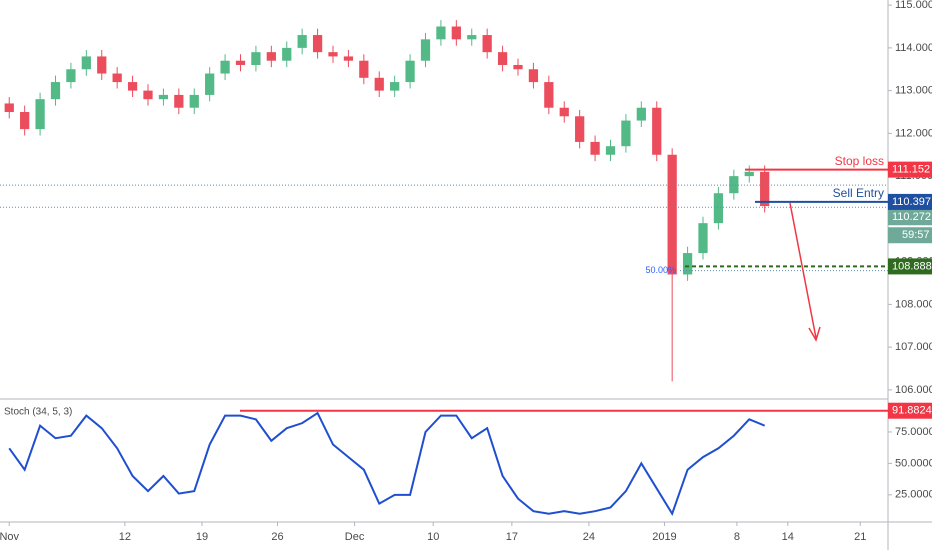 The width and height of the screenshot is (932, 550). Describe the element at coordinates (814, 334) in the screenshot. I see `arrow-head` at that location.